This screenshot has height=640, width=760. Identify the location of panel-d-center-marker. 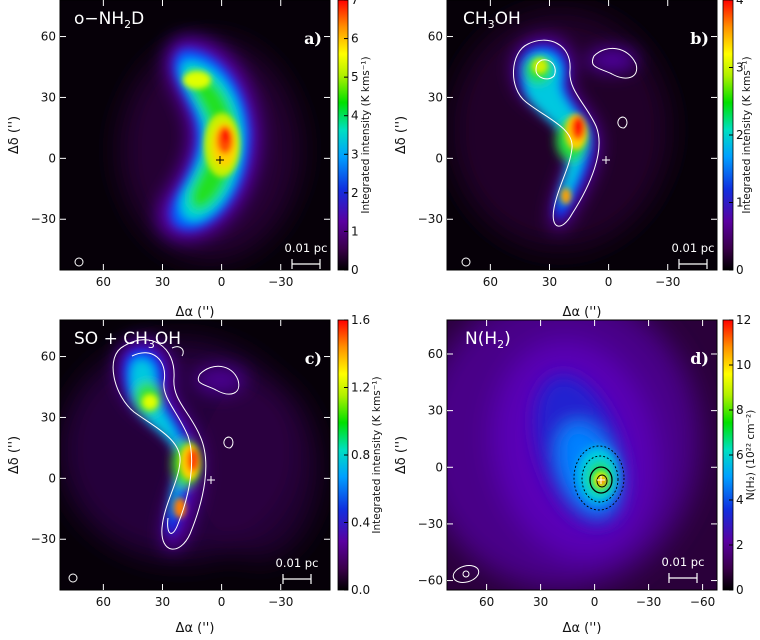
(601, 480).